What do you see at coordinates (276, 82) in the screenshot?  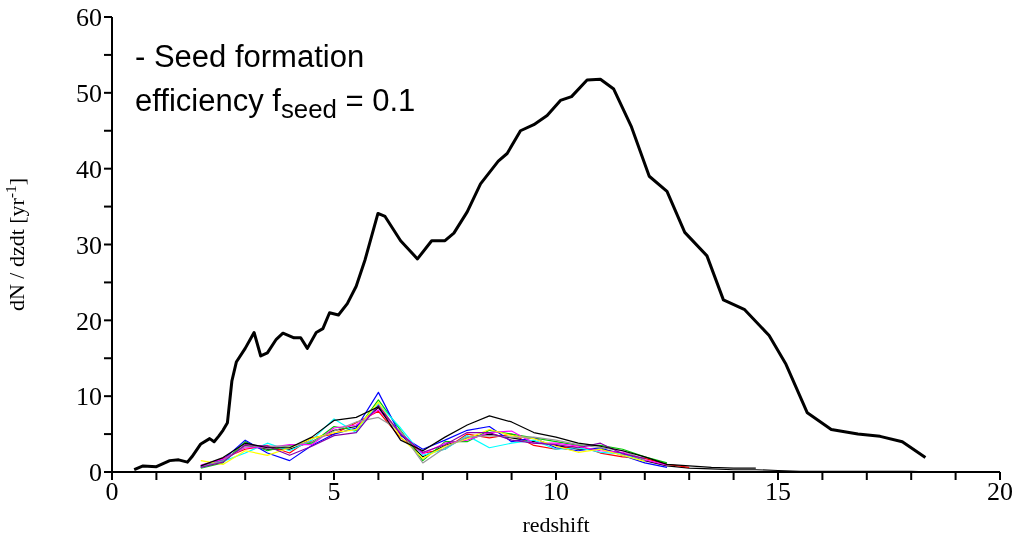 I see `annotation: - Seed formation efficiency f$_{seed}$ = 0.1` at bounding box center [276, 82].